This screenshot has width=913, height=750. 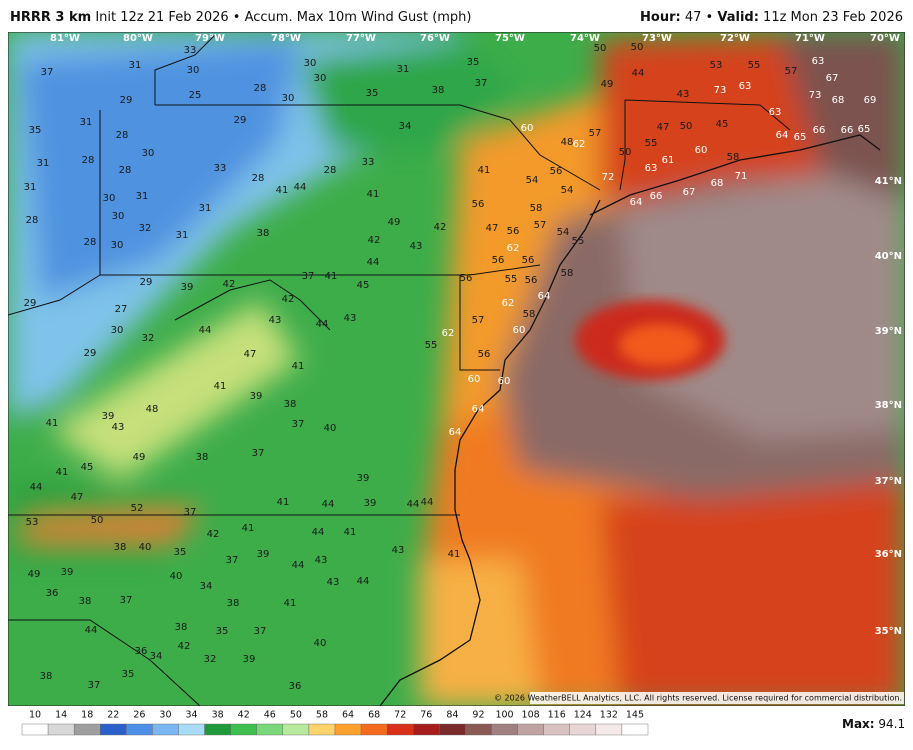 What do you see at coordinates (660, 17) in the screenshot?
I see `hour-label: Hour:` at bounding box center [660, 17].